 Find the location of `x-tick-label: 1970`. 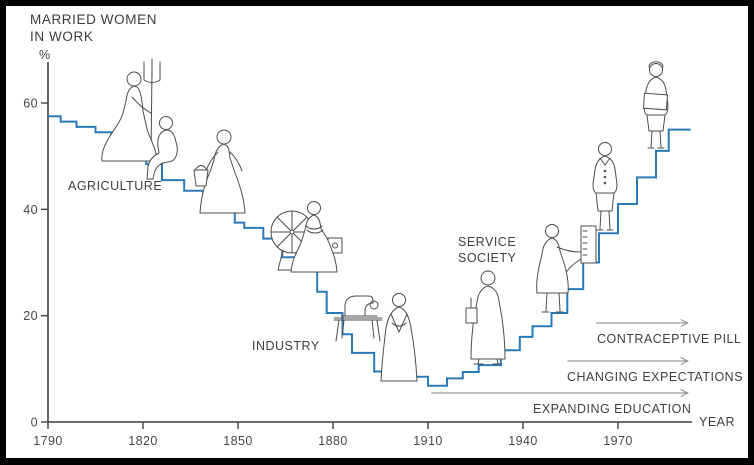

x-tick-label: 1970 is located at coordinates (617, 441).